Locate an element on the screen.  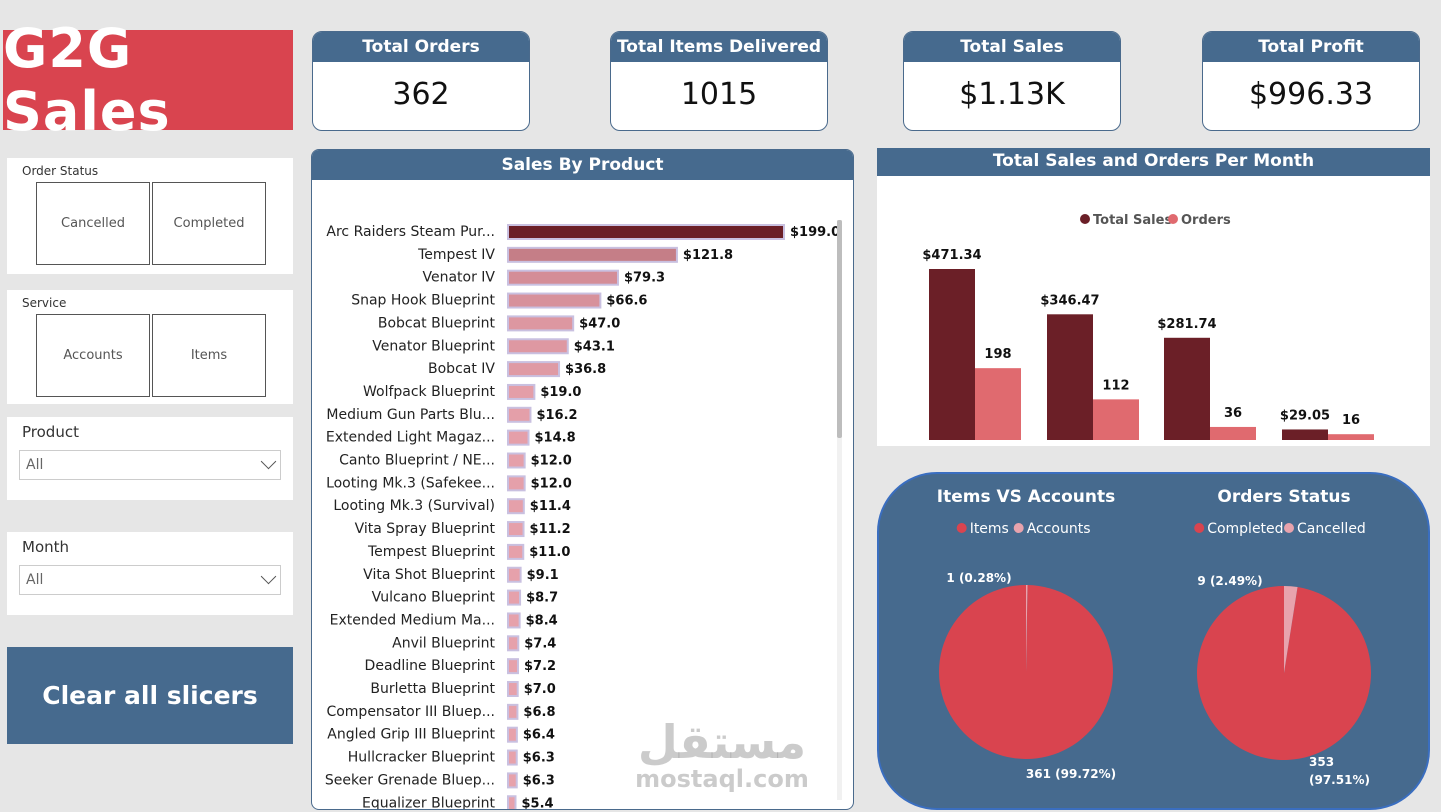
dashboard-title: G2G Sales is located at coordinates (87, 80).